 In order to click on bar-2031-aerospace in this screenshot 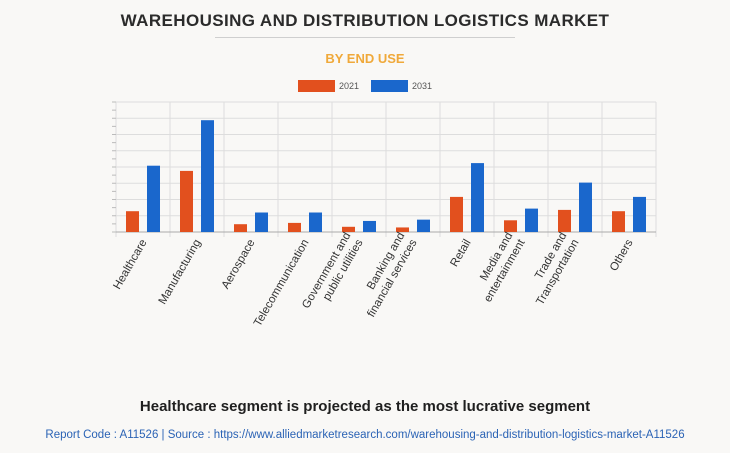, I will do `click(261, 222)`.